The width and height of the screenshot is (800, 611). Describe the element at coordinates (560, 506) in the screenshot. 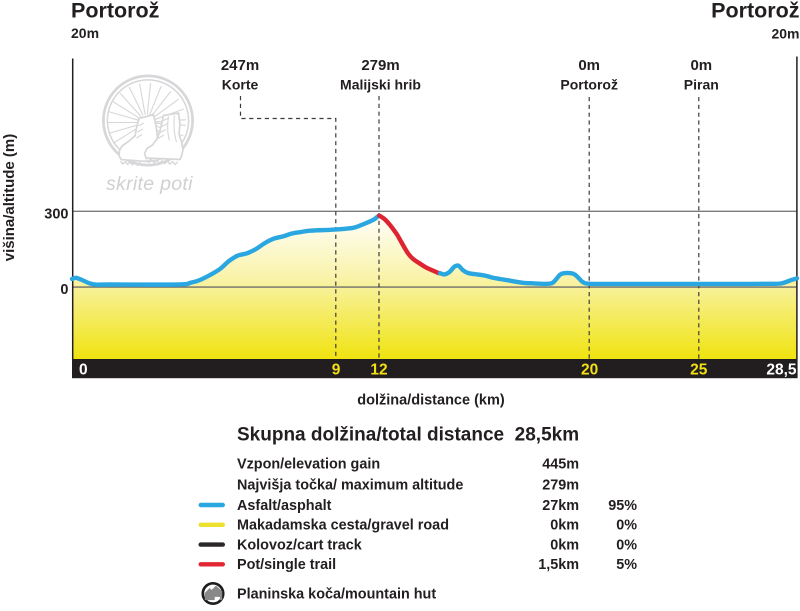

I see `svg-text: 27km` at that location.